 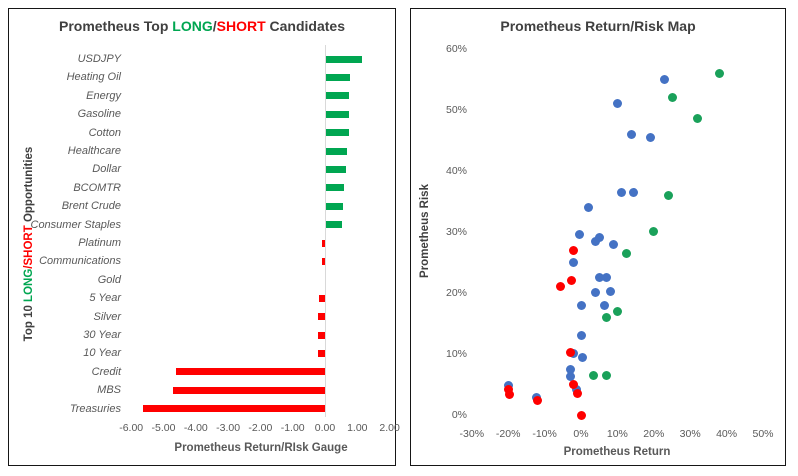 I want to click on x-tick-label: 0%, so click(x=581, y=434).